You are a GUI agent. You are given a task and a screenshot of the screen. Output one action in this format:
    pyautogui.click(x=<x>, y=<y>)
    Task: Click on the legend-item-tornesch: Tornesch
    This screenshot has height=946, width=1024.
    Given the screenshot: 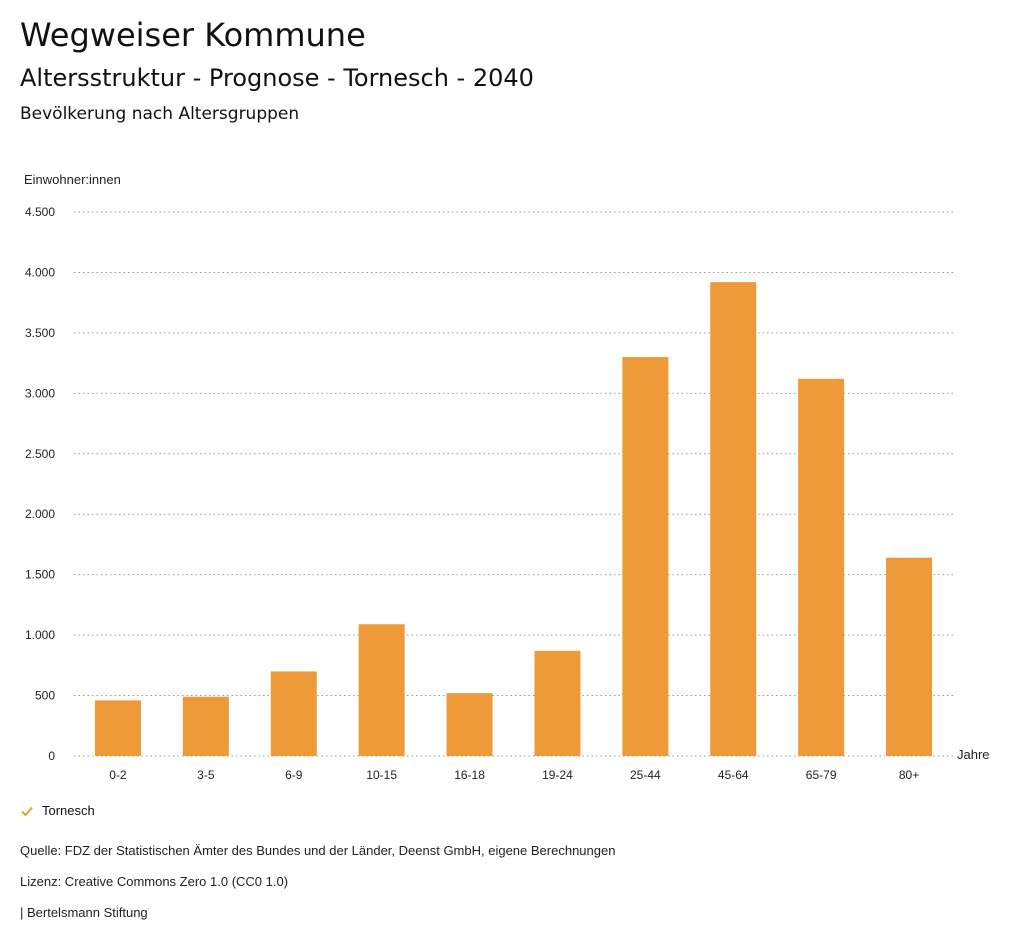 What is the action you would take?
    pyautogui.click(x=57, y=810)
    